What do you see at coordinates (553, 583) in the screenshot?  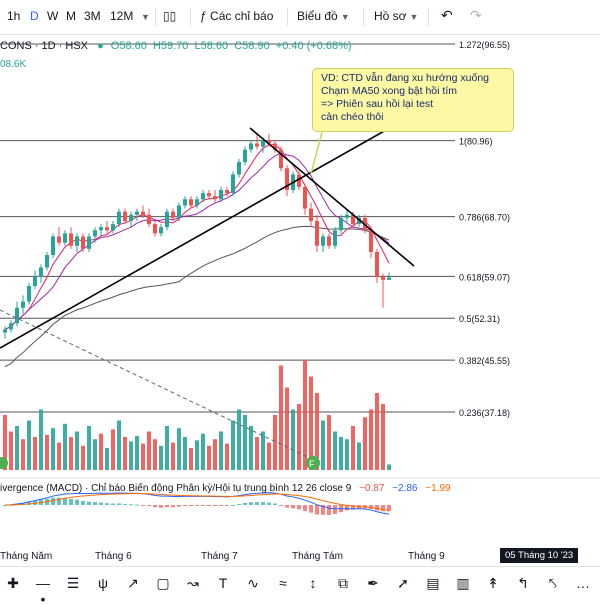 I see `fib-time-icon: ⤣` at bounding box center [553, 583].